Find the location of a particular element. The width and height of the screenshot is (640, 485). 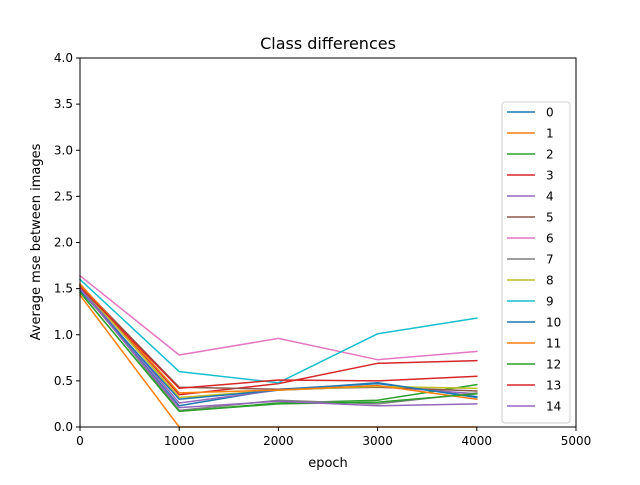

legend-label-2: 2 is located at coordinates (550, 155).